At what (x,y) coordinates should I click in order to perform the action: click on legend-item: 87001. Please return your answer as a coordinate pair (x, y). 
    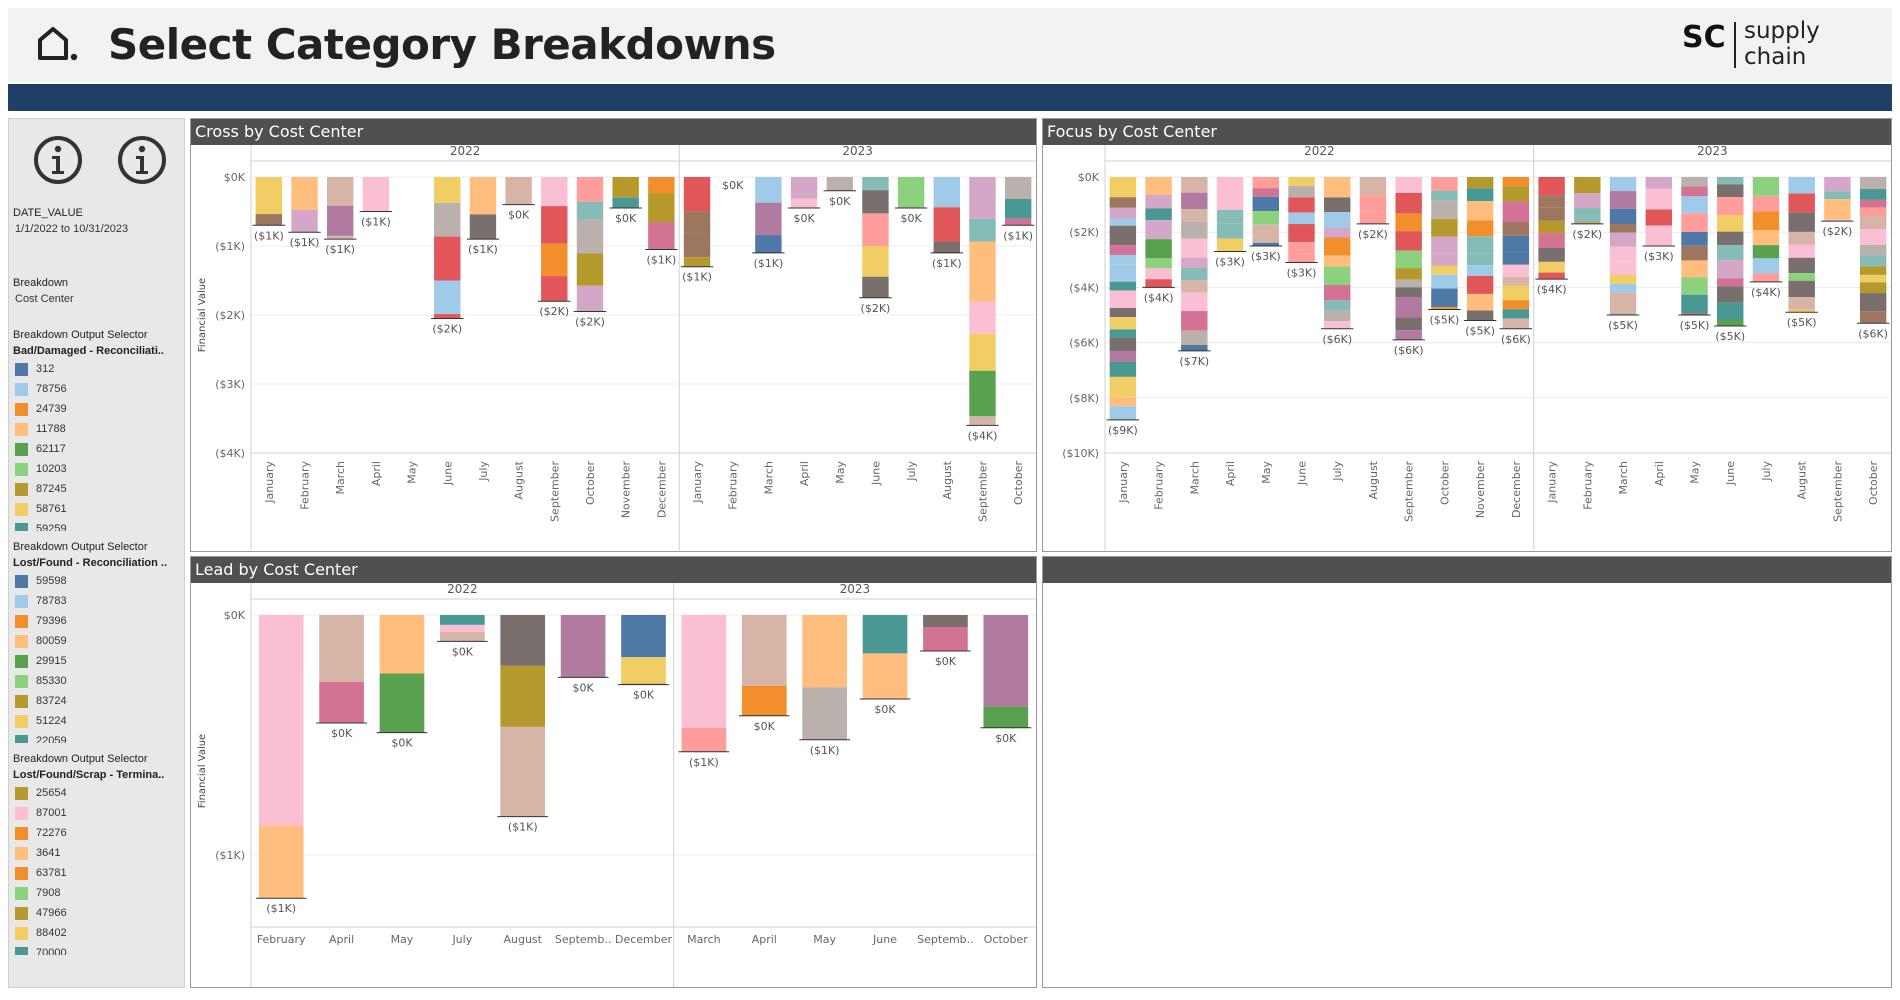
    Looking at the image, I should click on (98, 813).